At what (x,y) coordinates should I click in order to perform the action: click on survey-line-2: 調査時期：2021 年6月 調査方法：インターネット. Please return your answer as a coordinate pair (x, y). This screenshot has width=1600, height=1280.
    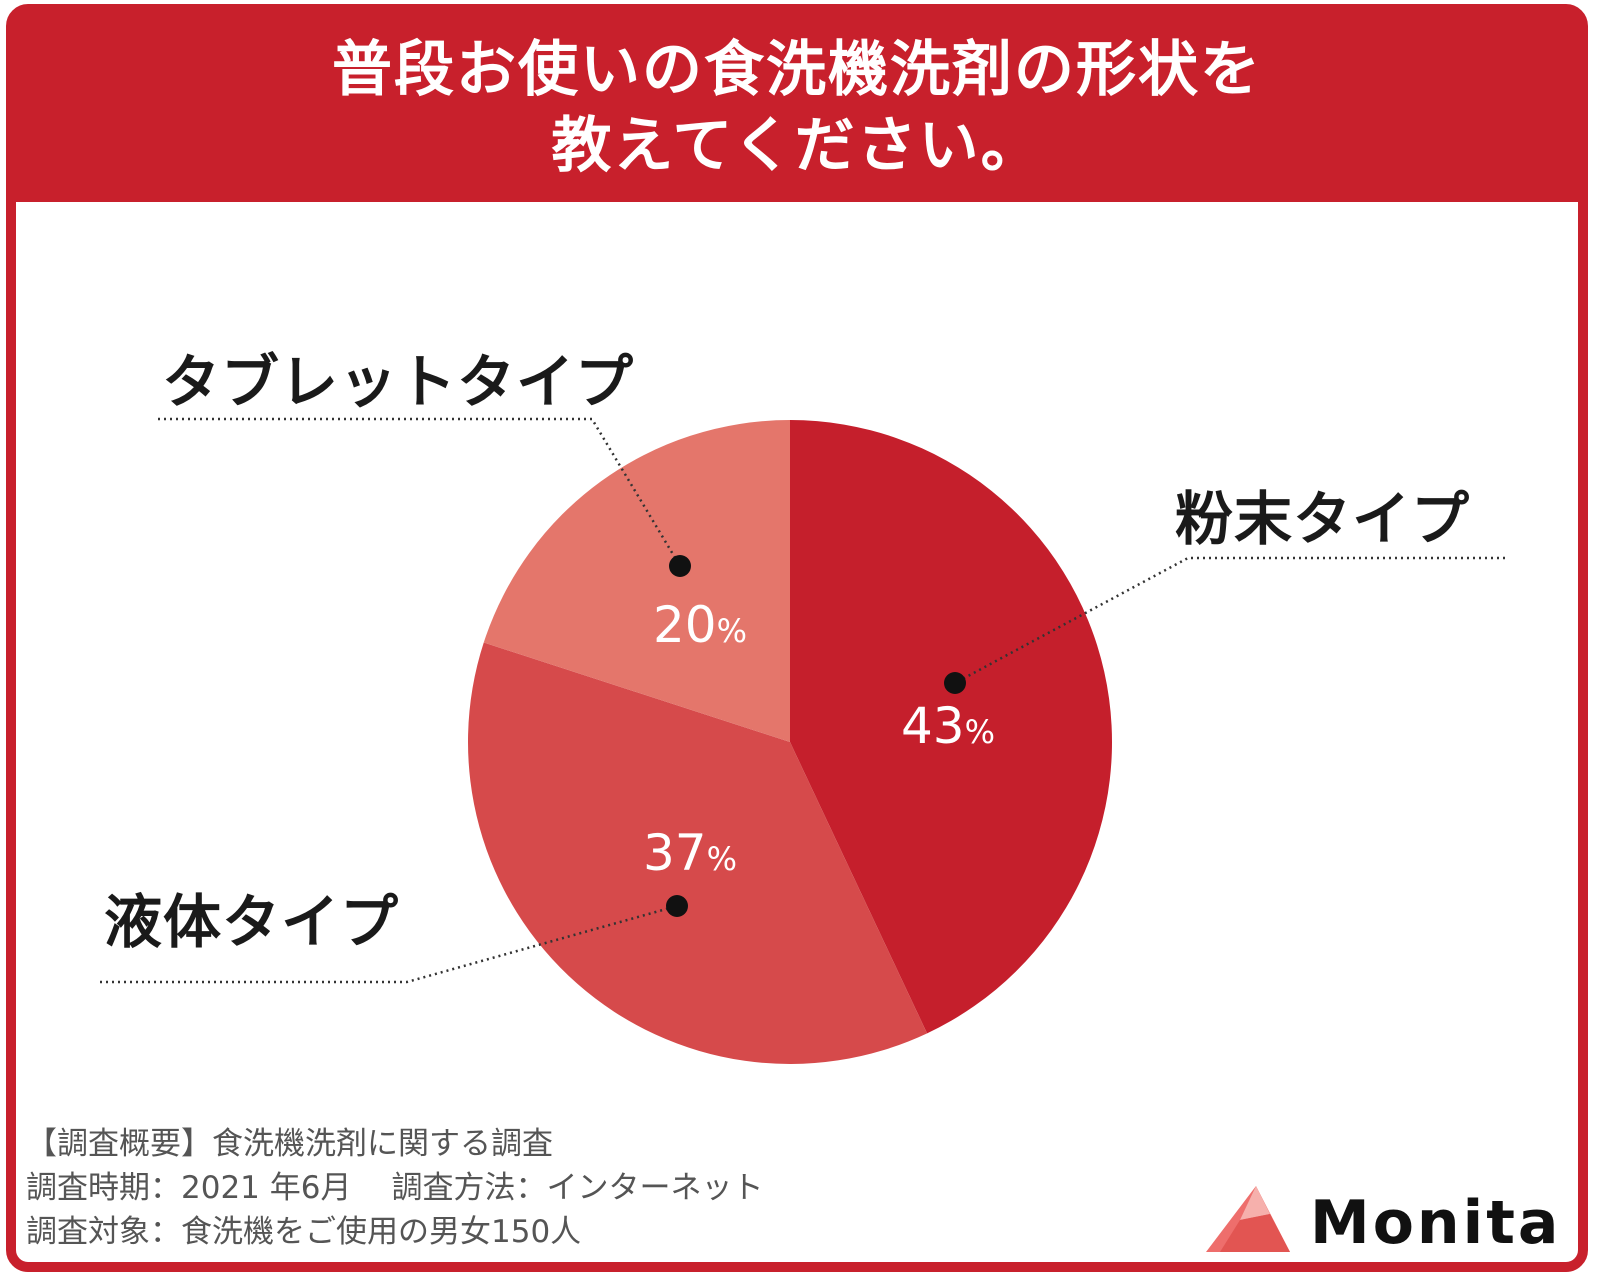
    Looking at the image, I should click on (394, 1188).